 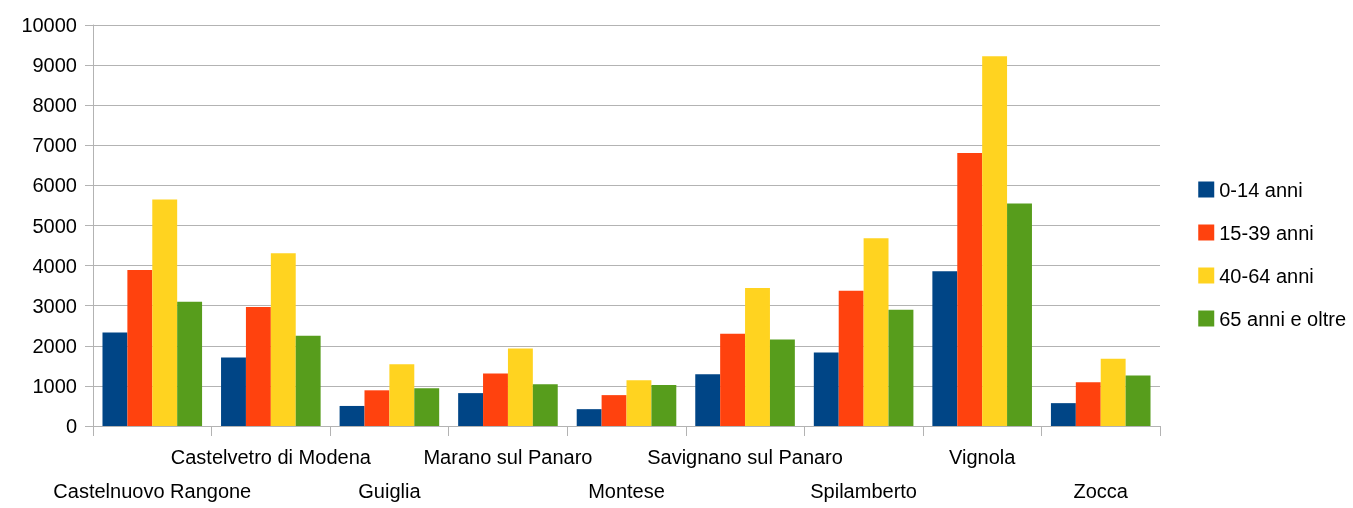 What do you see at coordinates (54, 345) in the screenshot?
I see `y-tick-label: 2000` at bounding box center [54, 345].